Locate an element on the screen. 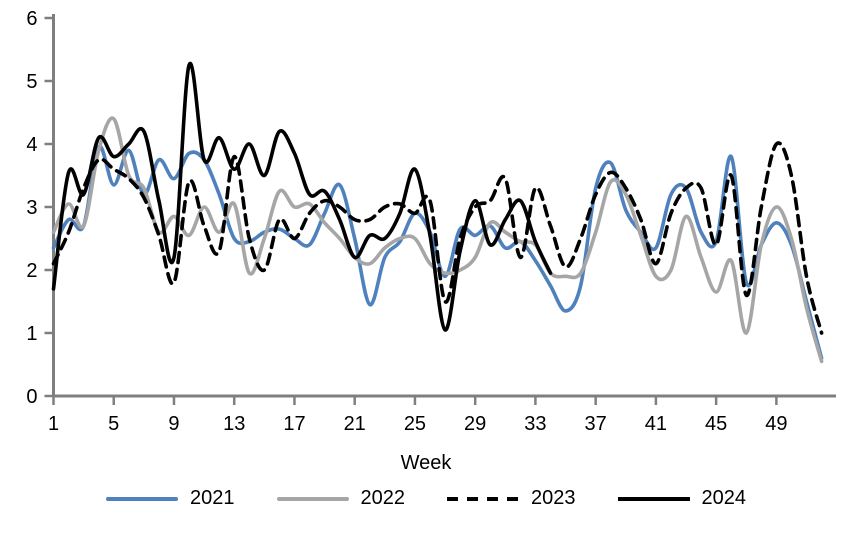 The height and width of the screenshot is (536, 852). x-tick-label: 41 is located at coordinates (656, 424).